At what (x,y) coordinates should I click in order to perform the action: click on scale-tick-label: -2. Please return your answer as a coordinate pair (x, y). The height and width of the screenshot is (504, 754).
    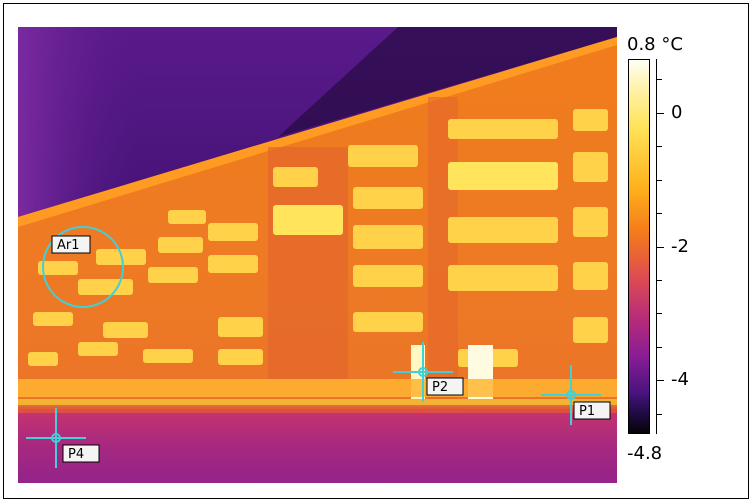
    Looking at the image, I should click on (680, 246).